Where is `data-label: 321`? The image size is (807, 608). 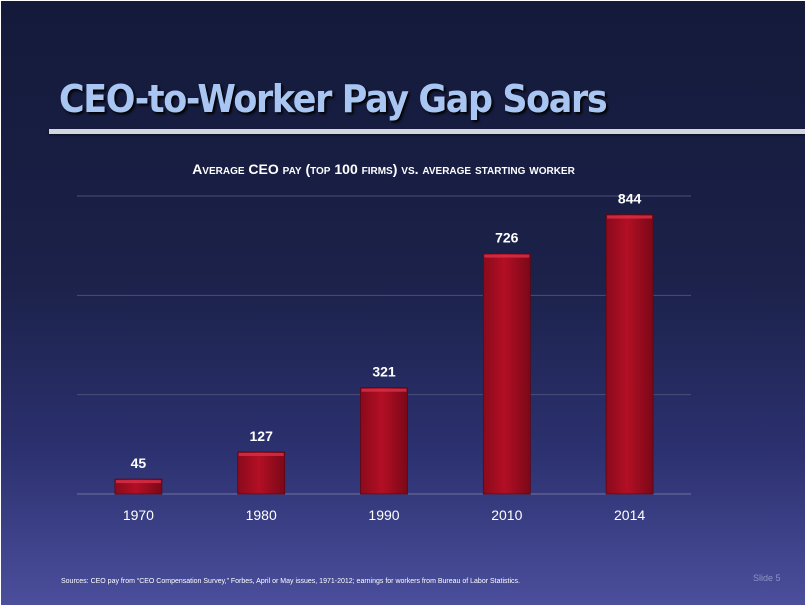 data-label: 321 is located at coordinates (384, 372).